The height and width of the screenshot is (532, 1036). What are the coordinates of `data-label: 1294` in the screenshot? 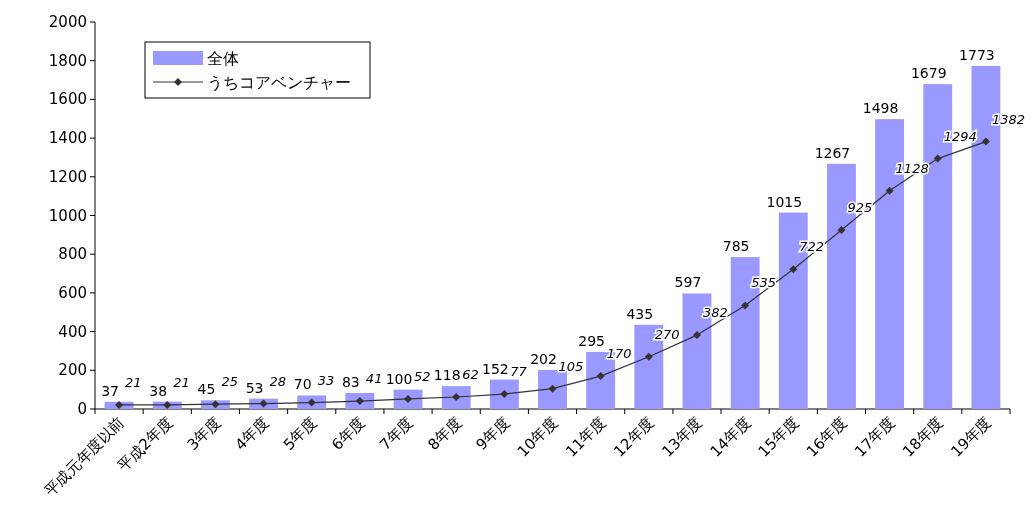 It's located at (960, 136).